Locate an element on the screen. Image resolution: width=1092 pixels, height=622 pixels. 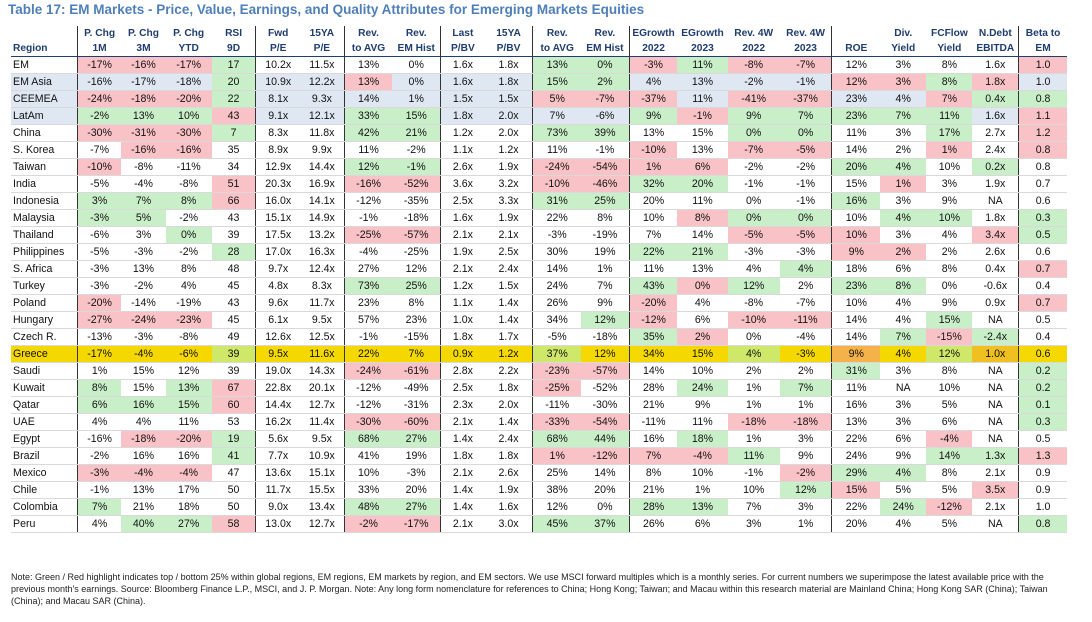
header-bottom-cell: P/E is located at coordinates (322, 49).